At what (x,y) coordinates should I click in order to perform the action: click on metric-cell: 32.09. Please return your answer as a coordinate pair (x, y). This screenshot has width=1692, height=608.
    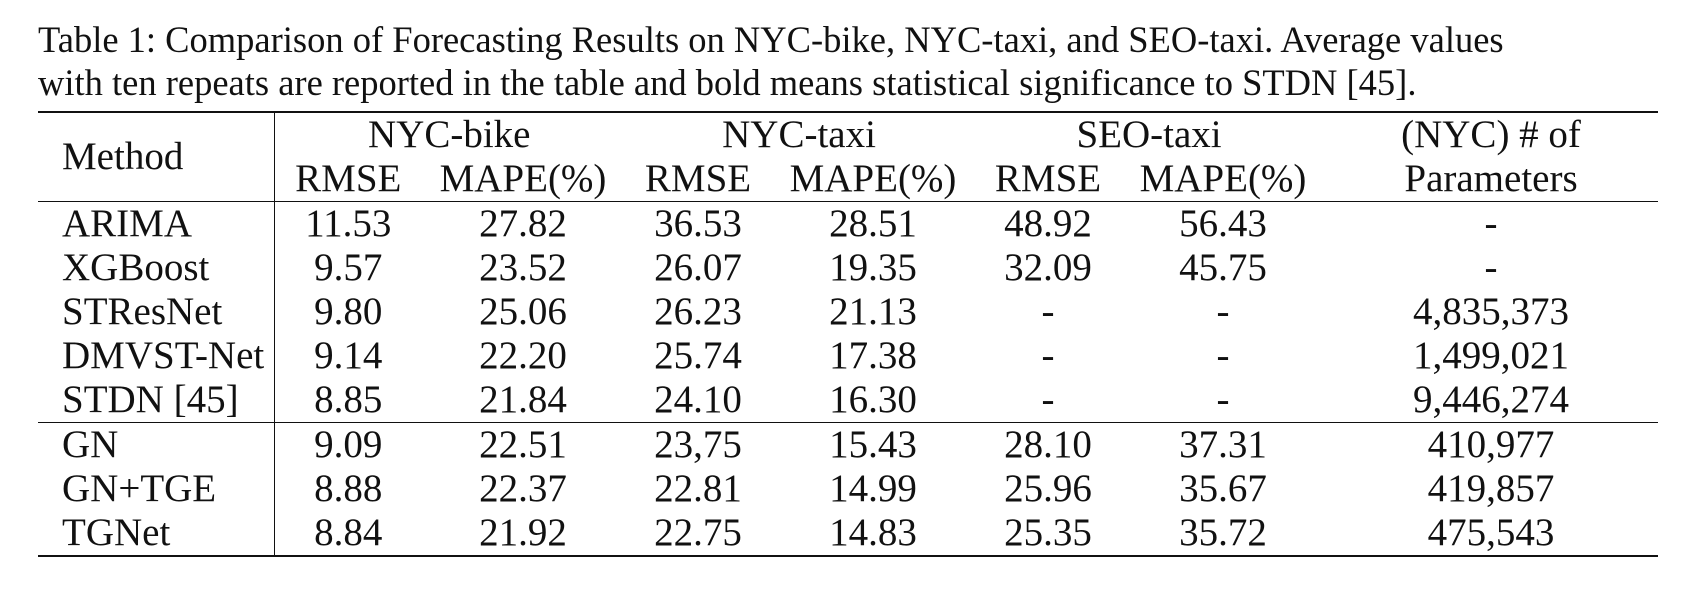
    Looking at the image, I should click on (1048, 267).